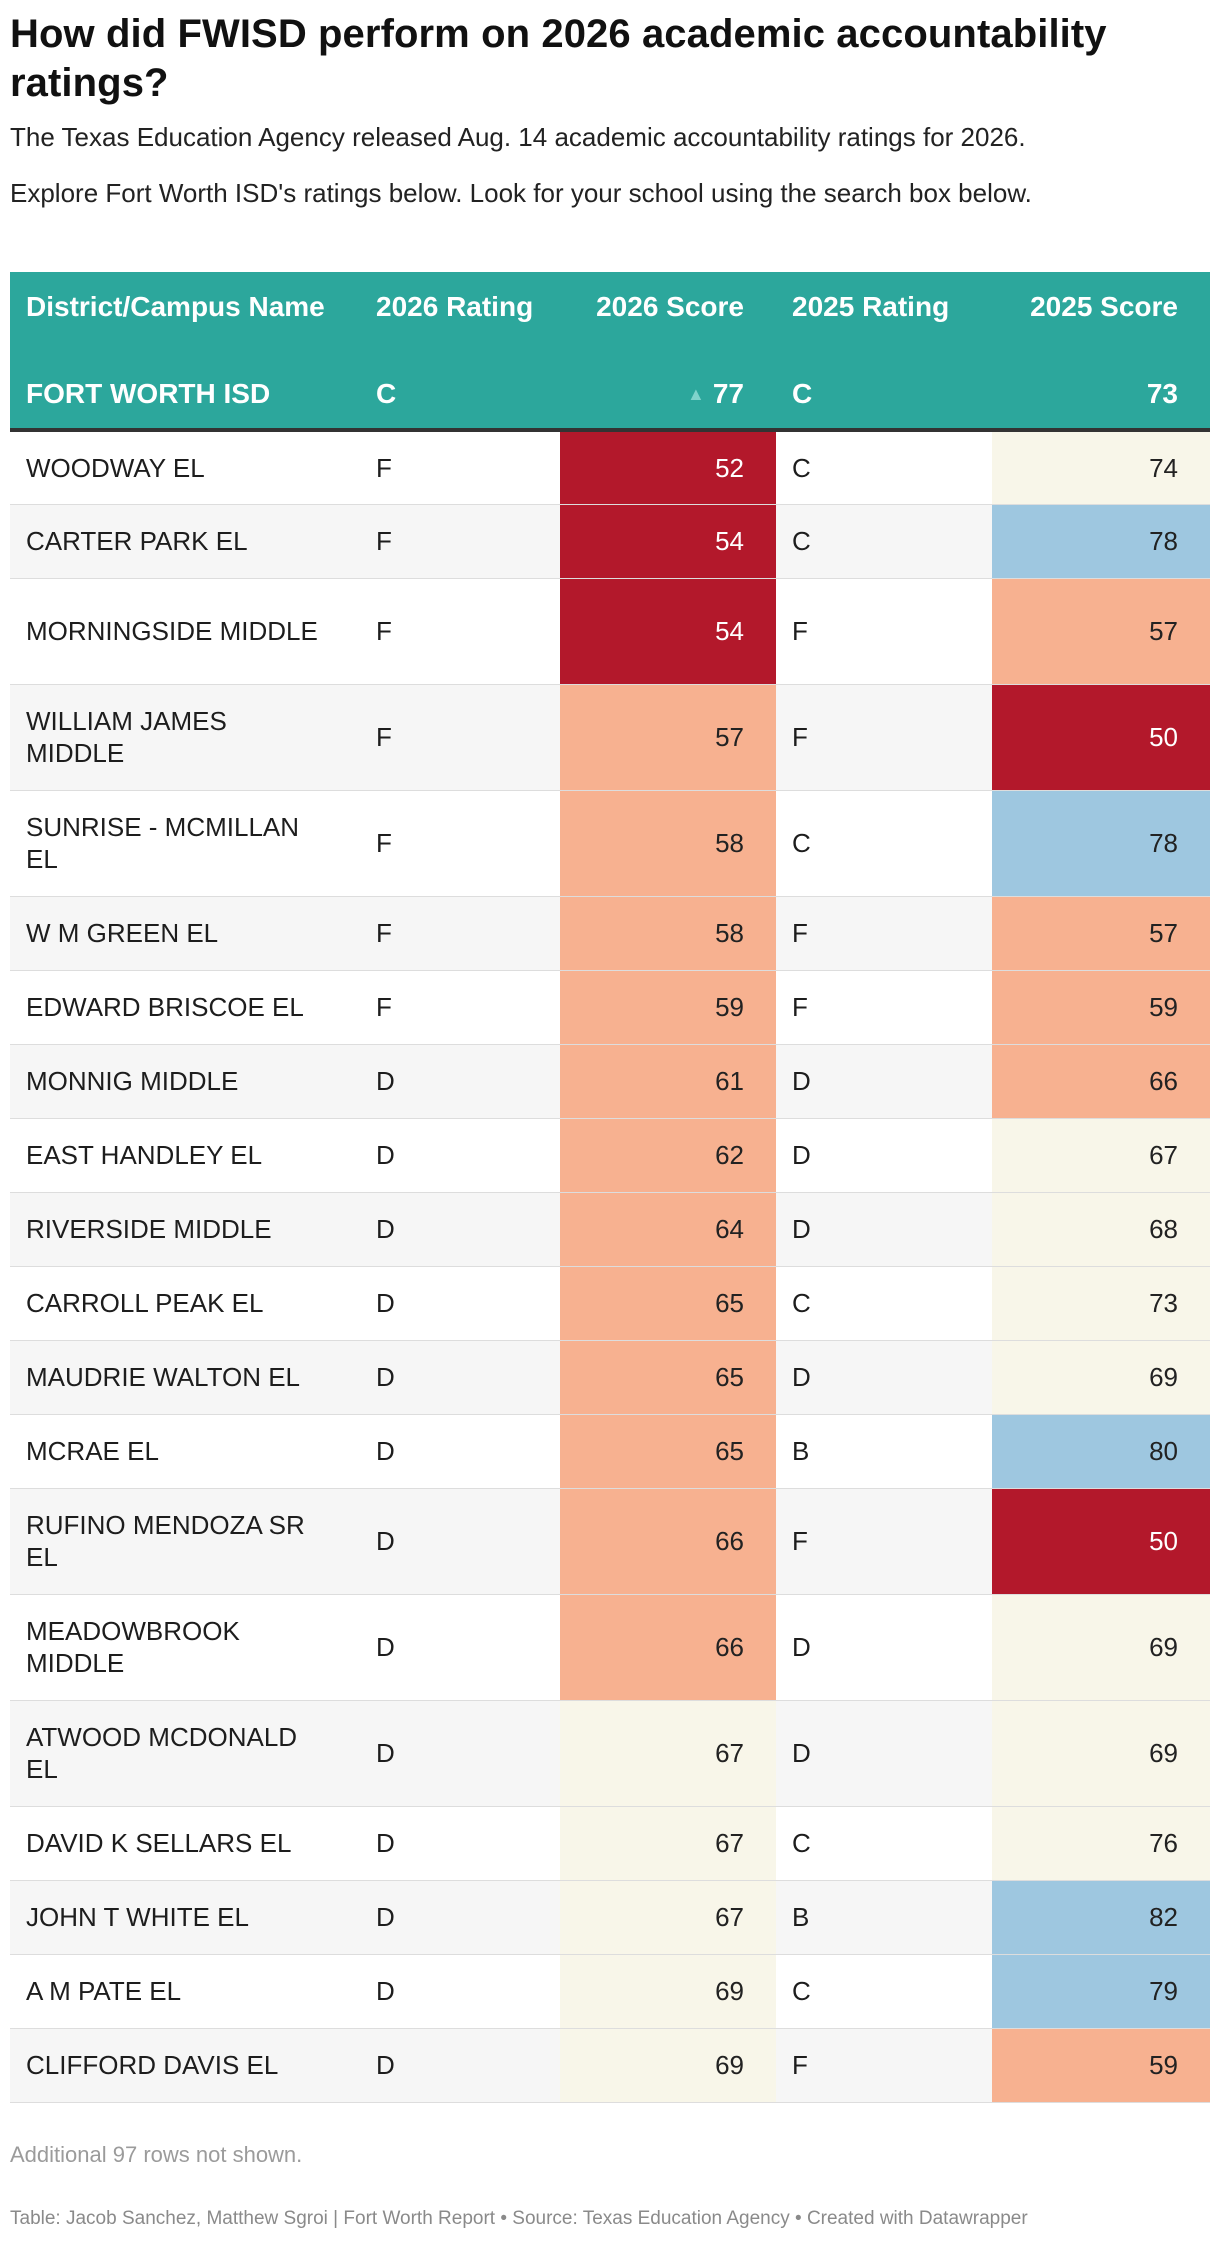  Describe the element at coordinates (884, 396) in the screenshot. I see `district-2025-rating: C` at that location.